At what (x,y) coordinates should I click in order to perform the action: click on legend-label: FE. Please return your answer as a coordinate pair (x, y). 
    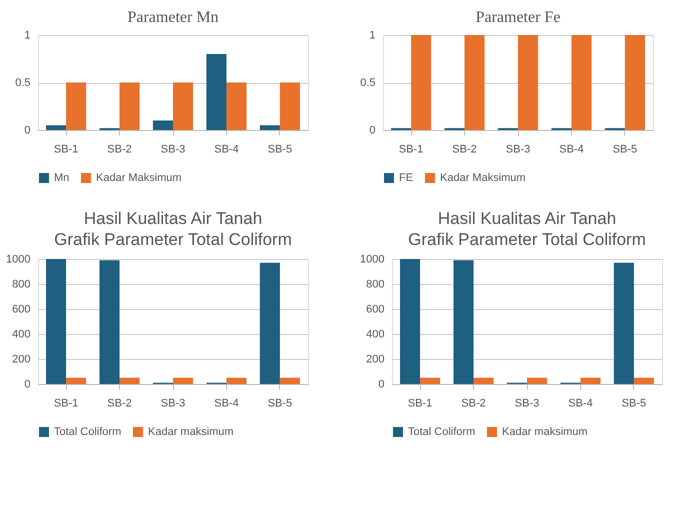
    Looking at the image, I should click on (406, 178).